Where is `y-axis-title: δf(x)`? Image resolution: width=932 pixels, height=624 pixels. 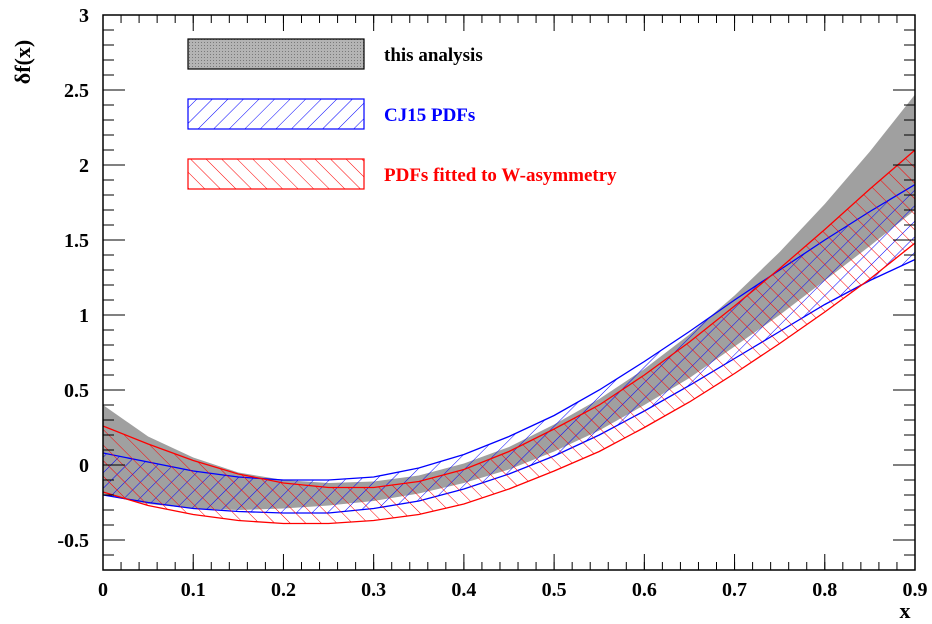
y-axis-title: δf(x) is located at coordinates (22, 62).